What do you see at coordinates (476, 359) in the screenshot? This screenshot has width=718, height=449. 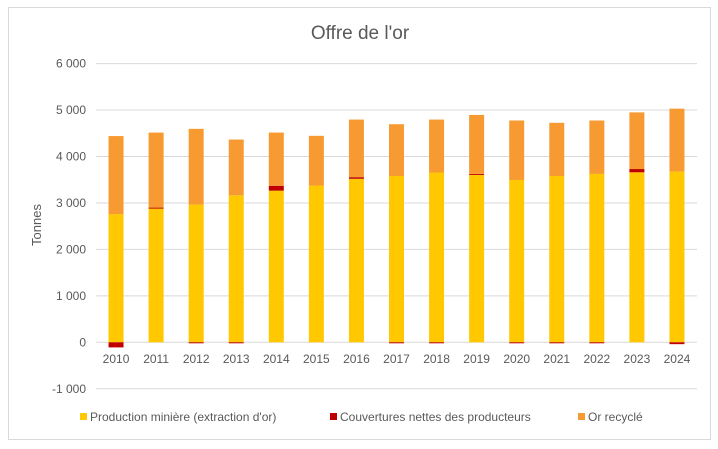 I see `x-tick-label: 2019` at bounding box center [476, 359].